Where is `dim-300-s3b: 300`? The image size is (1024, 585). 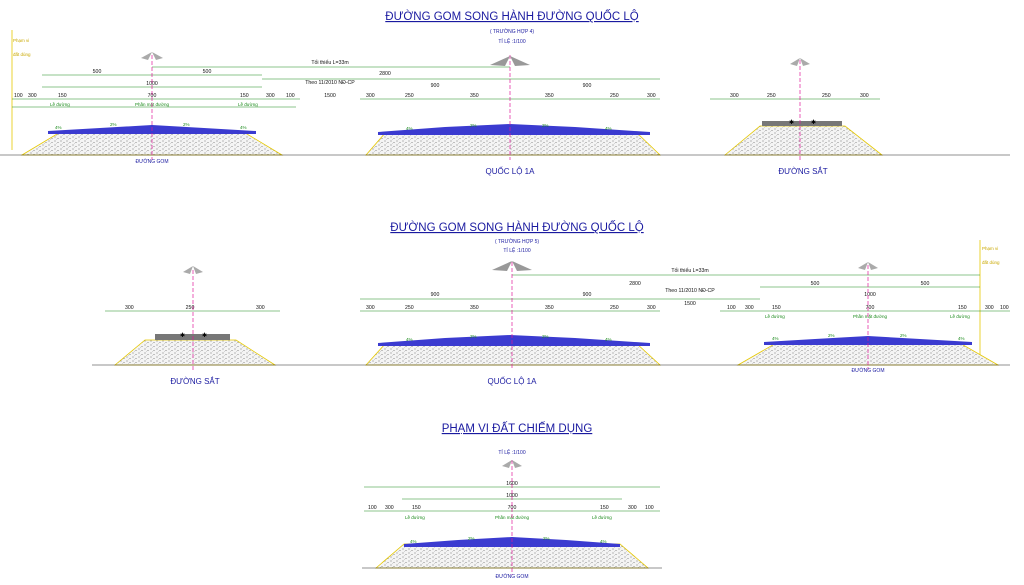 dim-300-s3b: 300 is located at coordinates (632, 508).